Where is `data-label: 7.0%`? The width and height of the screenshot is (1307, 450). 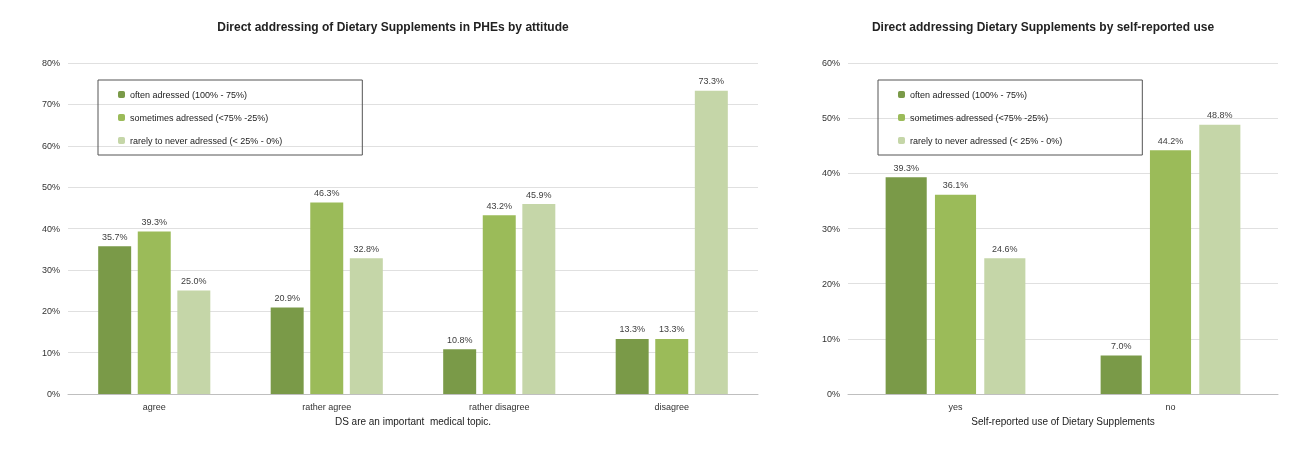
data-label: 7.0% is located at coordinates (1121, 345).